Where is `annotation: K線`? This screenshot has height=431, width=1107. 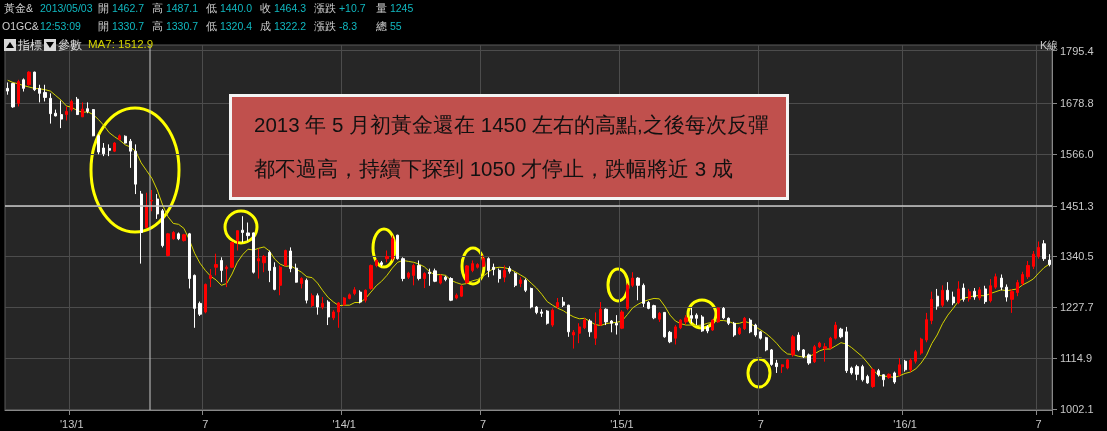 annotation: K線 is located at coordinates (1049, 45).